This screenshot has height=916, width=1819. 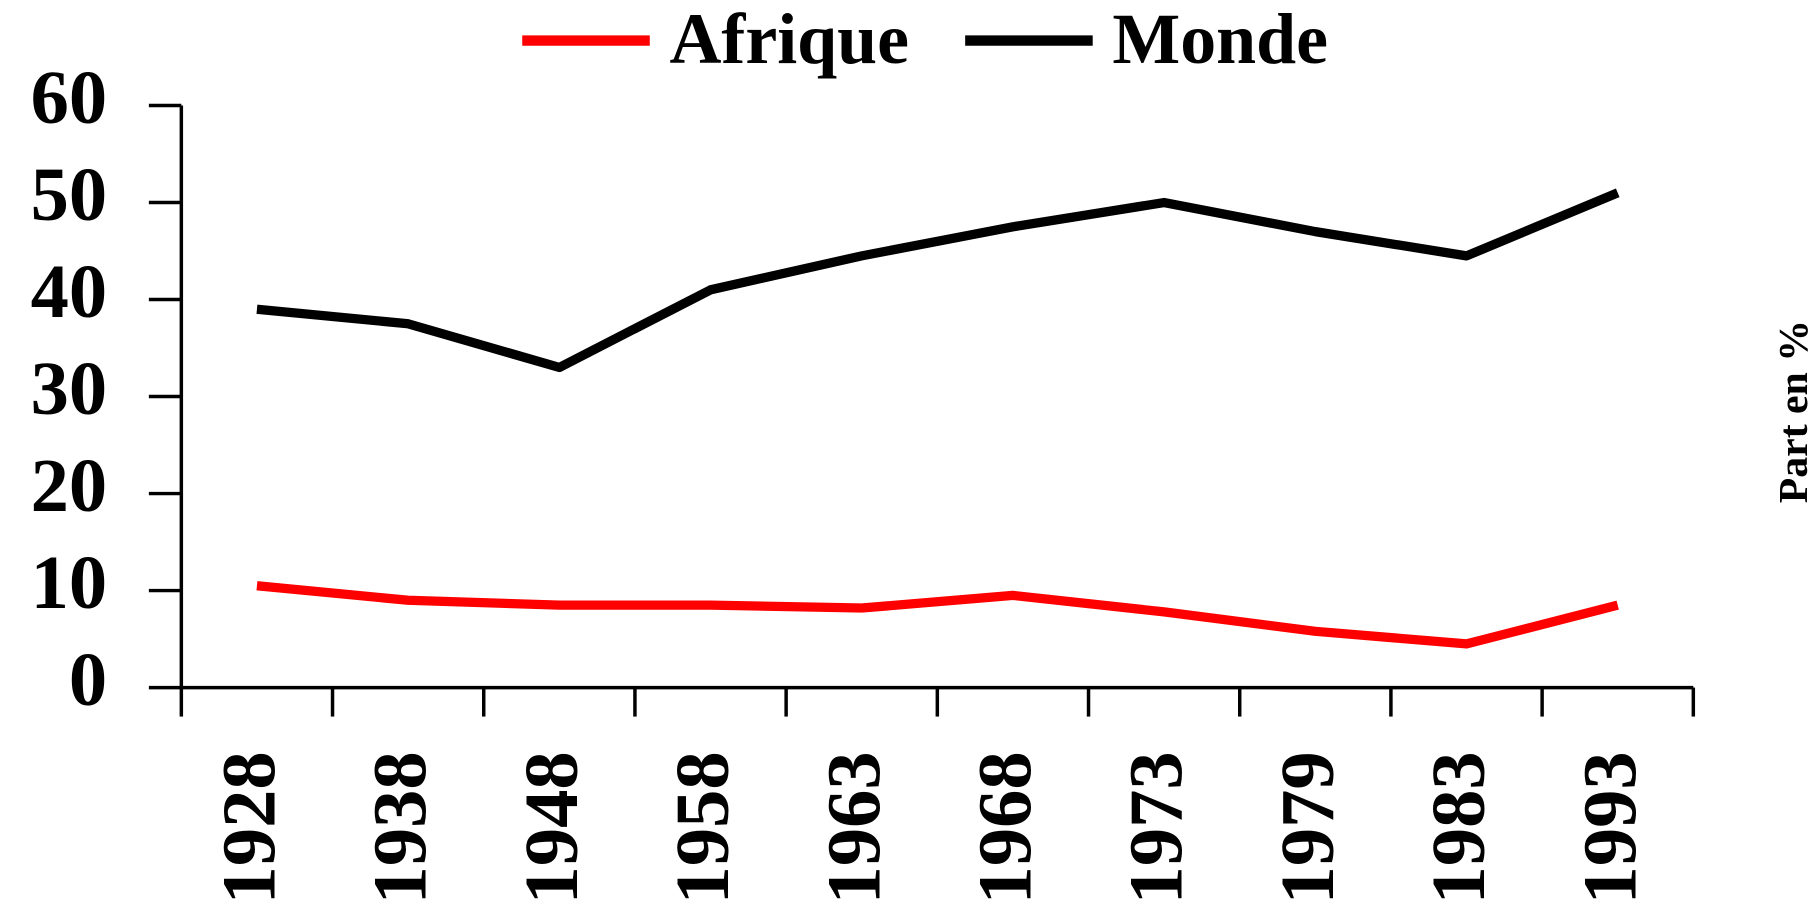 I want to click on legend-label: Monde, so click(x=1220, y=39).